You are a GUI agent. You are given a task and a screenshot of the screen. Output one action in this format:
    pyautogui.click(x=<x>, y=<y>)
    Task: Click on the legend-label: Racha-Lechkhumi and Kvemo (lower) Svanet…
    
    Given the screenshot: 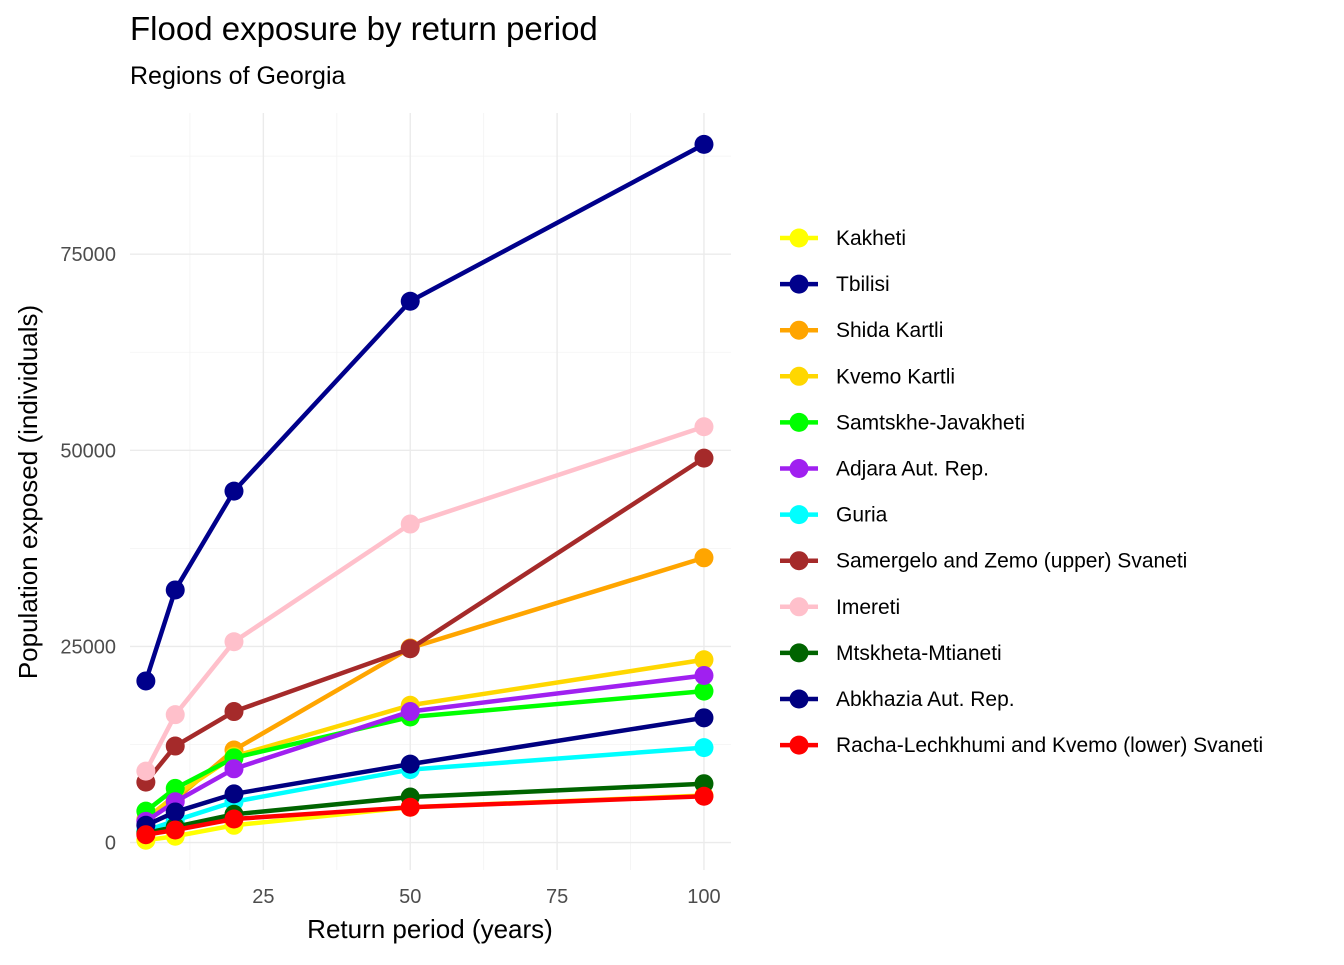 What is the action you would take?
    pyautogui.click(x=1049, y=745)
    